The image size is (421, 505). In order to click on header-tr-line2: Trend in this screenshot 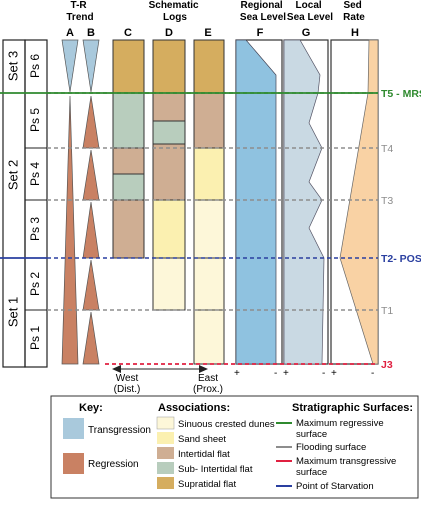, I will do `click(79, 17)`.